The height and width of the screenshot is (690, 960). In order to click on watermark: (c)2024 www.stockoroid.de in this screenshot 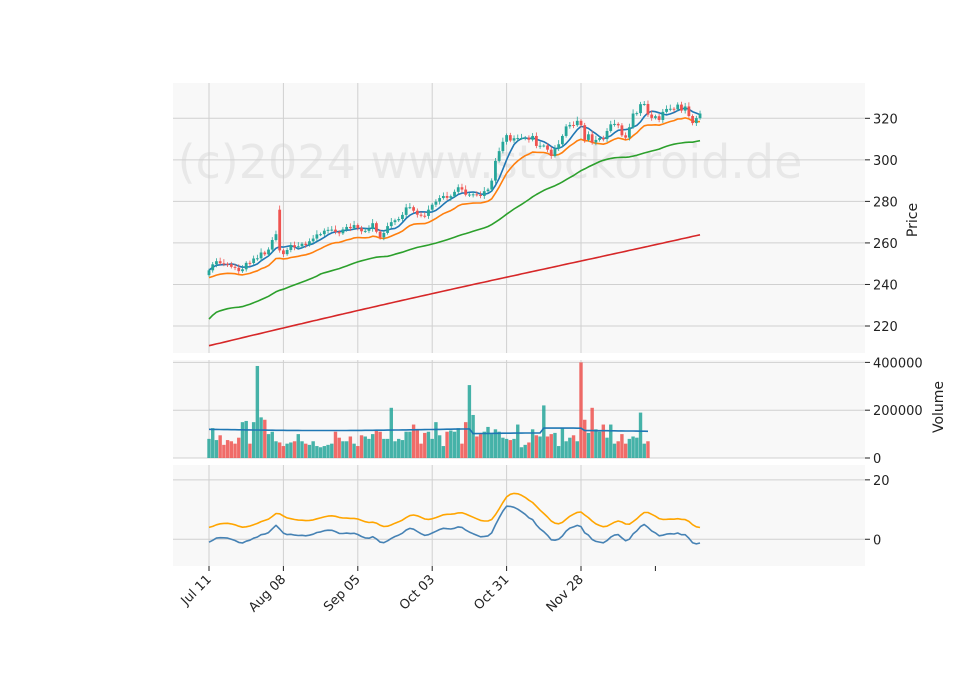, I will do `click(490, 162)`.